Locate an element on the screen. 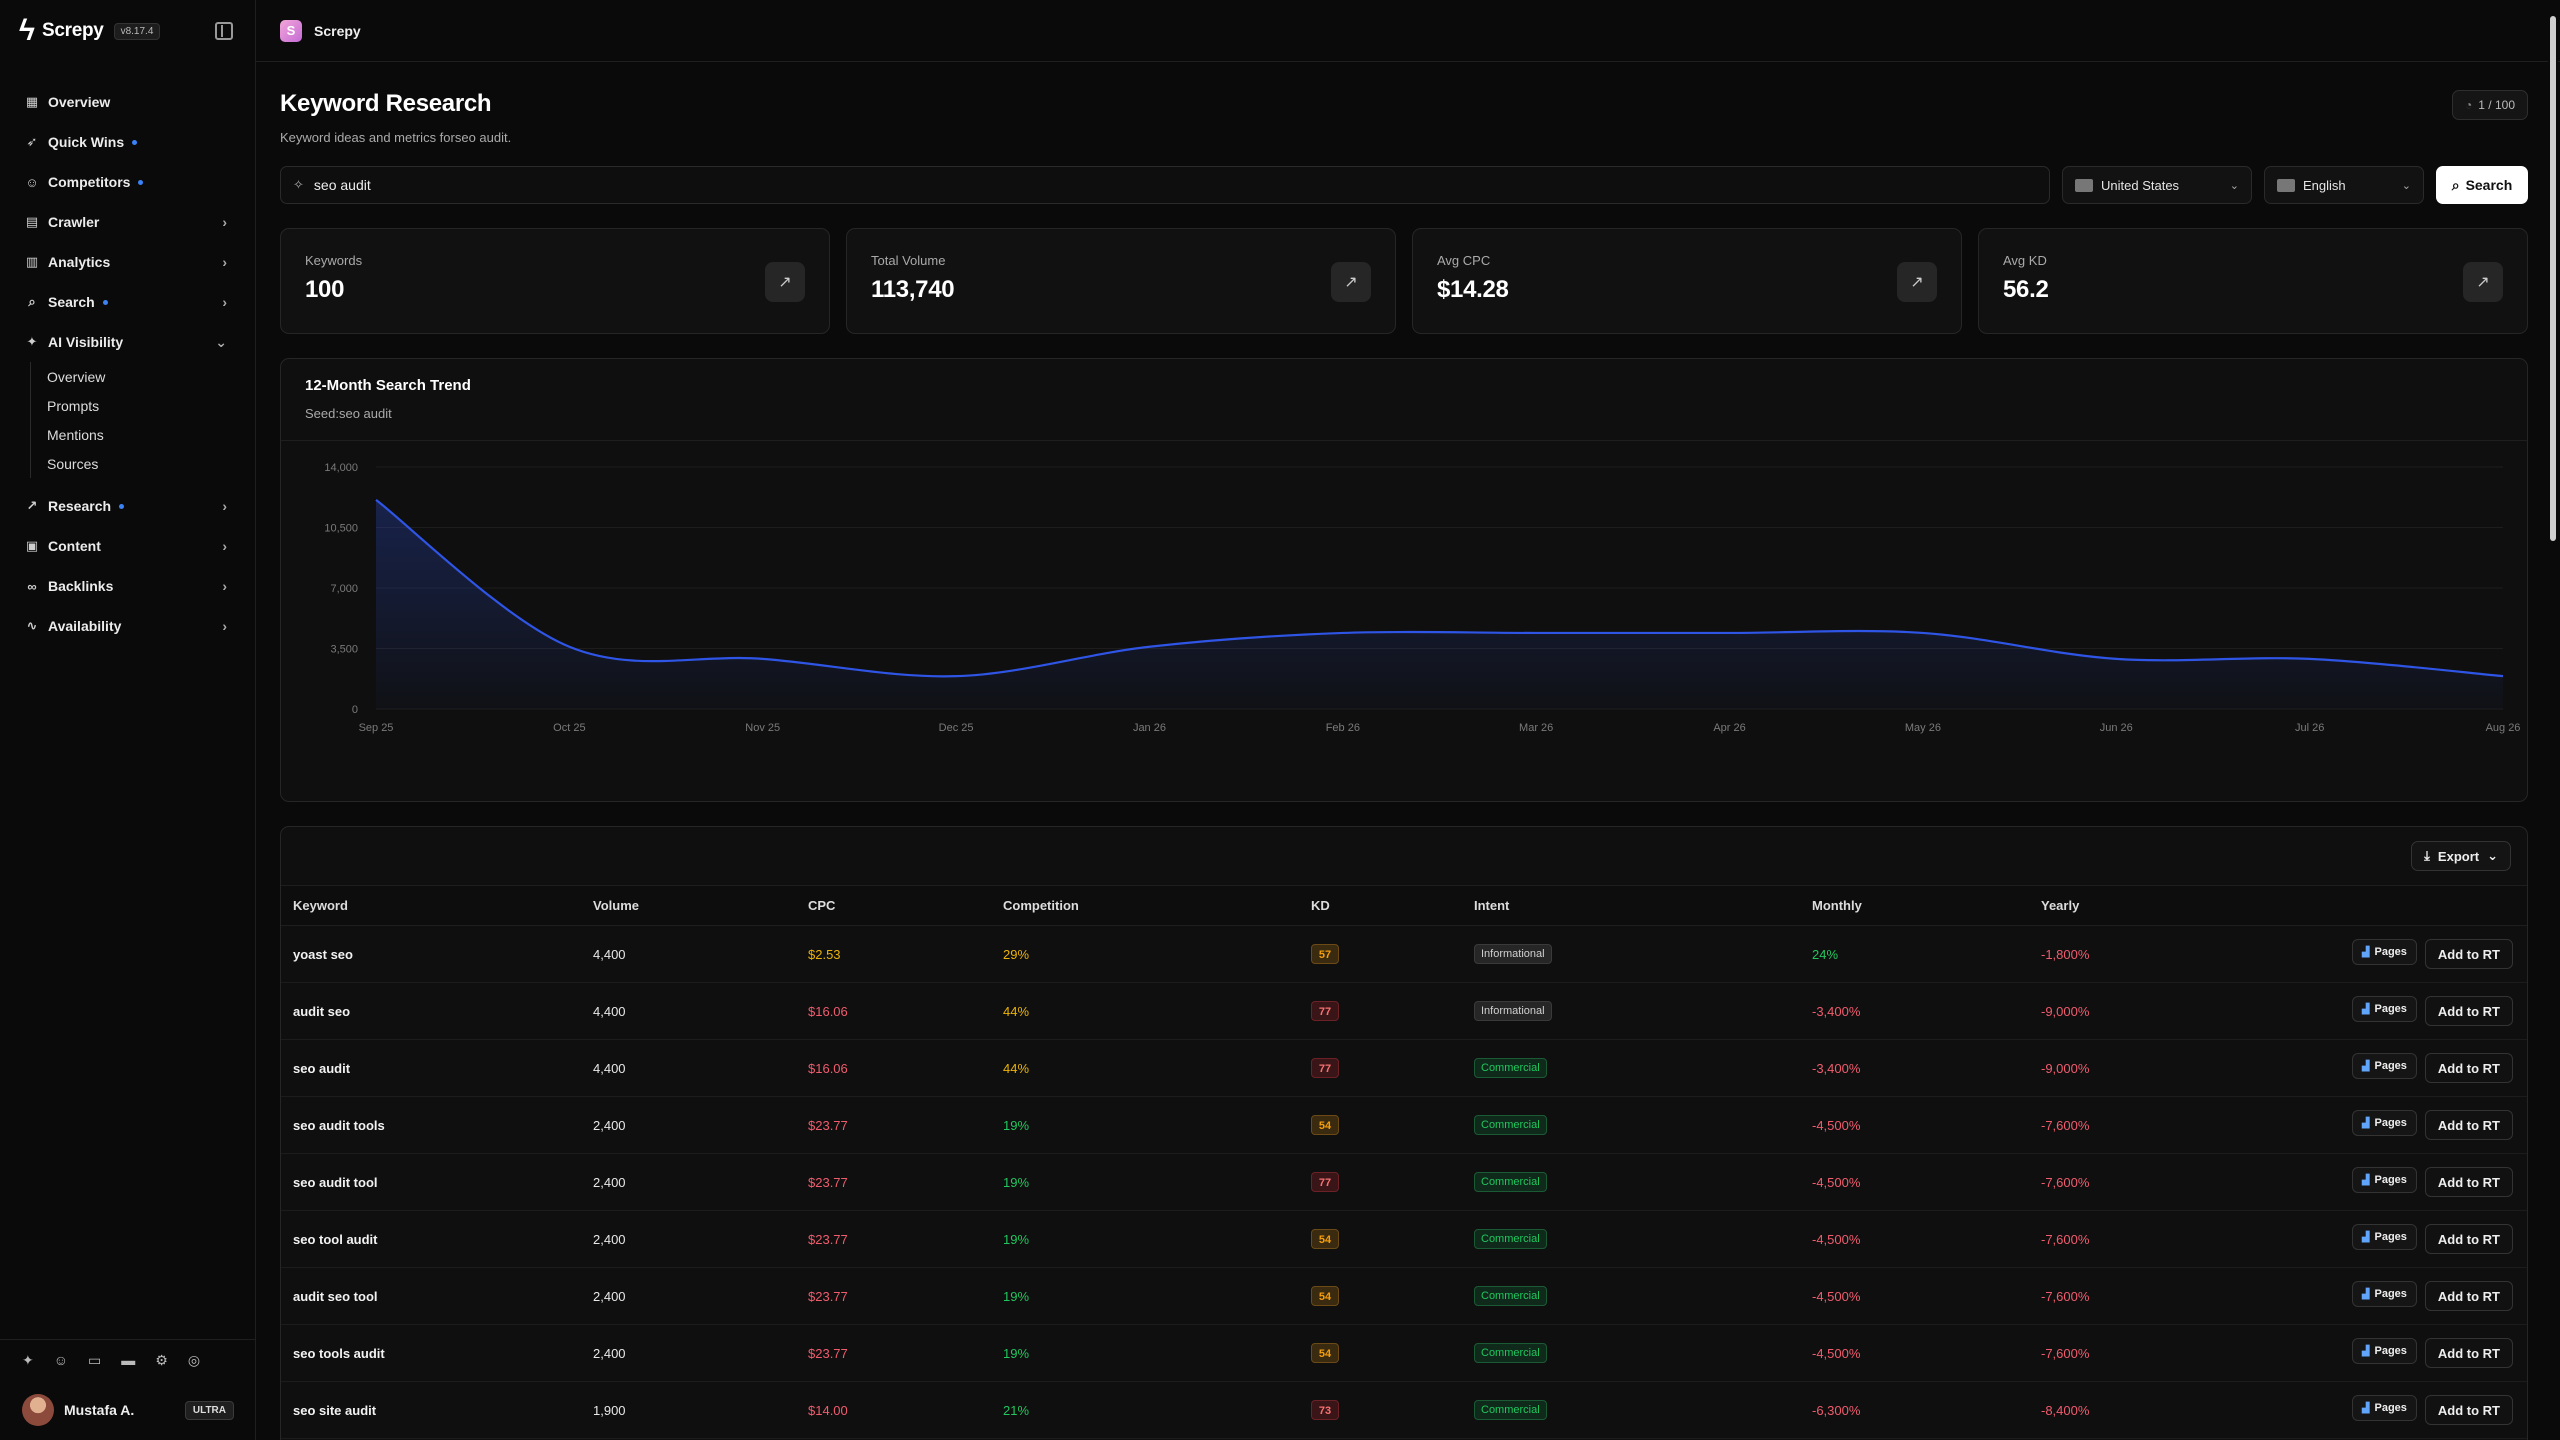  keyword-cell: seo tools audit is located at coordinates (339, 1353).